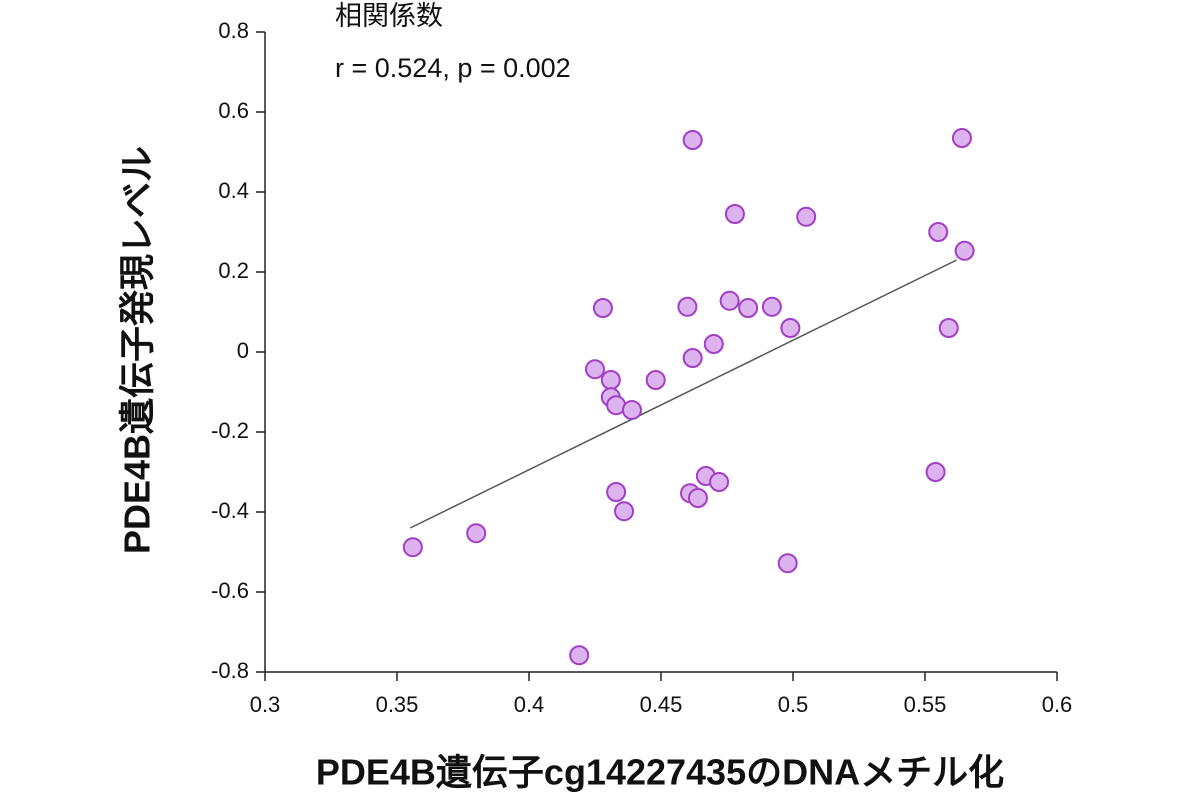  What do you see at coordinates (233, 270) in the screenshot?
I see `y-tick-label: 0.2` at bounding box center [233, 270].